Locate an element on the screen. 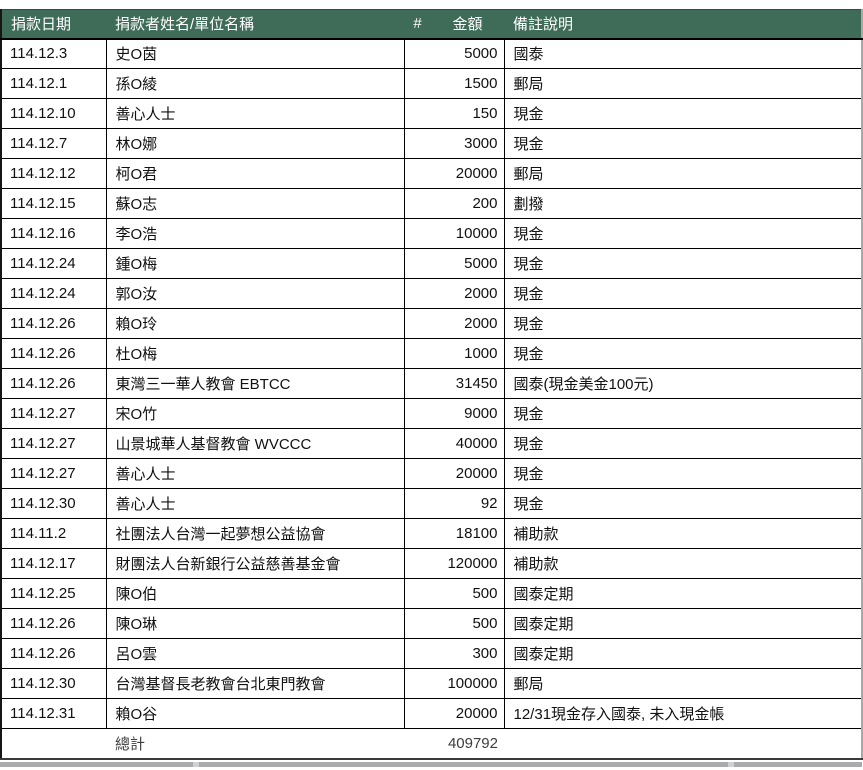 Image resolution: width=863 pixels, height=770 pixels. cell-name: 孫O綾 is located at coordinates (255, 83).